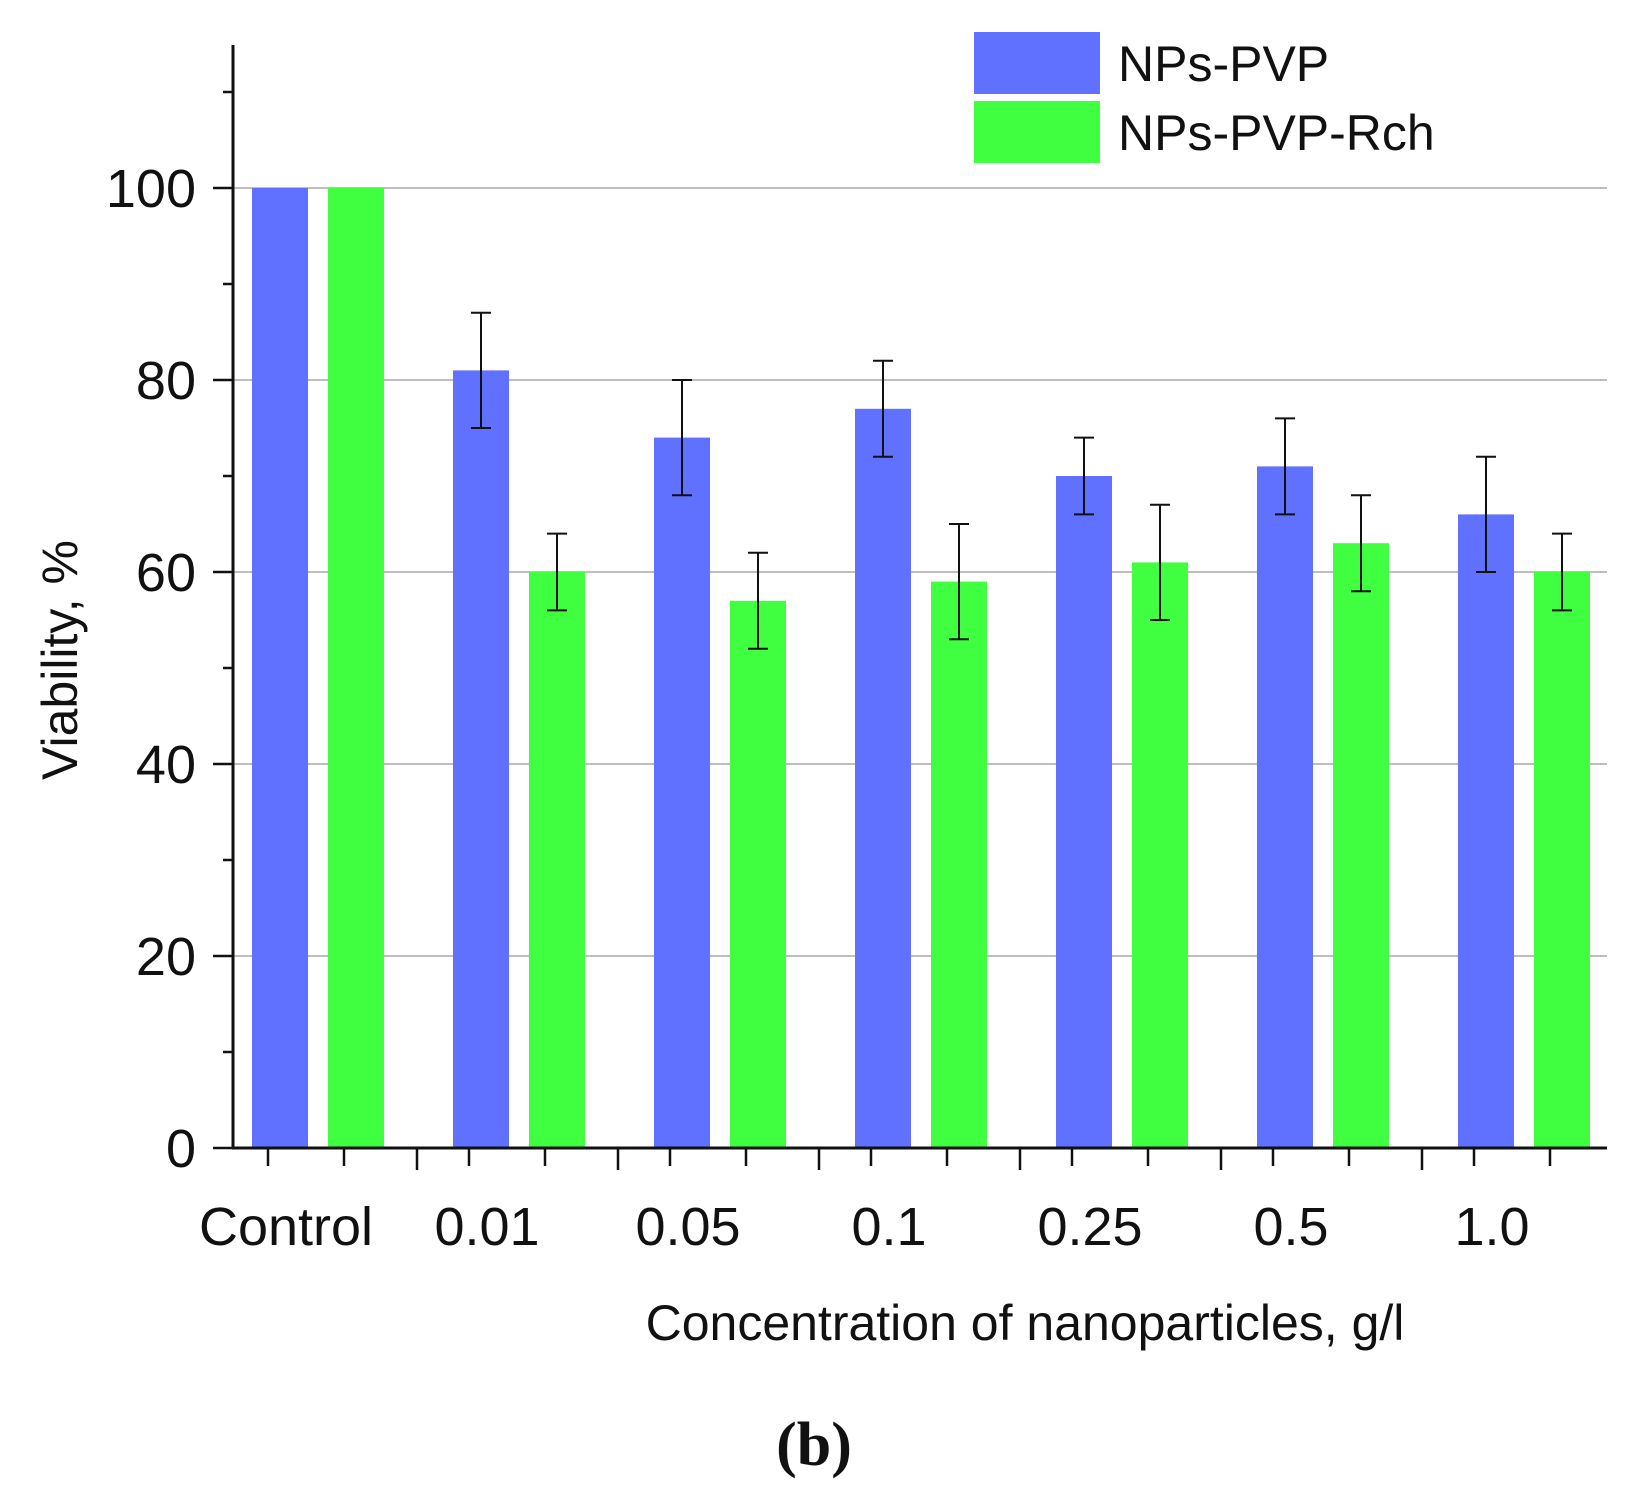 Image resolution: width=1625 pixels, height=1503 pixels. I want to click on x-tick-label: 1.0, so click(1491, 1227).